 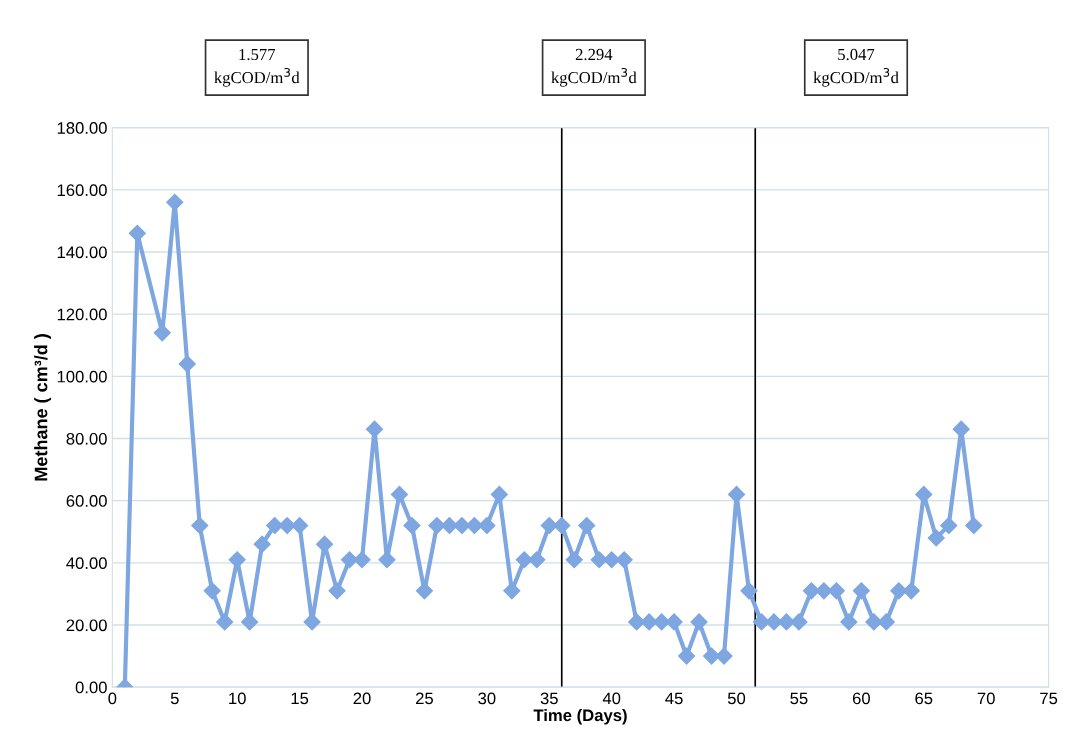 What do you see at coordinates (174, 698) in the screenshot?
I see `x-tick-label: 5` at bounding box center [174, 698].